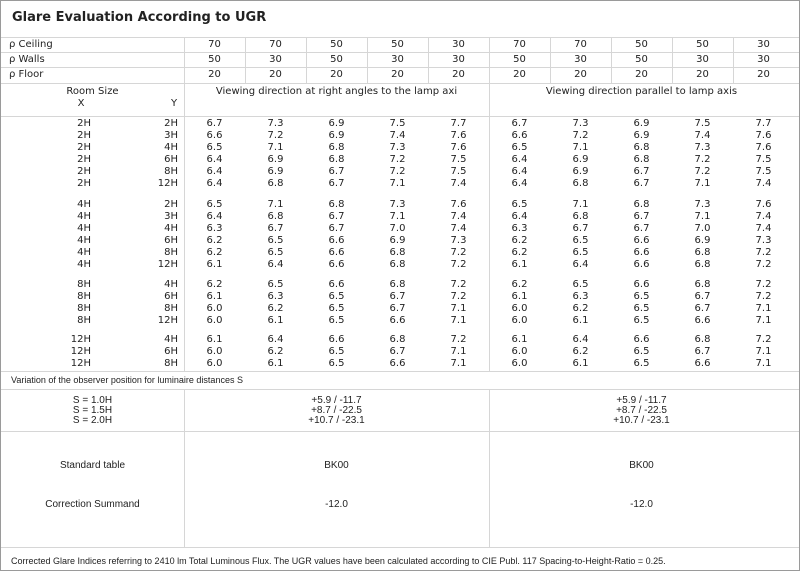  Describe the element at coordinates (92, 504) in the screenshot. I see `correction-label: Correction Summand` at that location.